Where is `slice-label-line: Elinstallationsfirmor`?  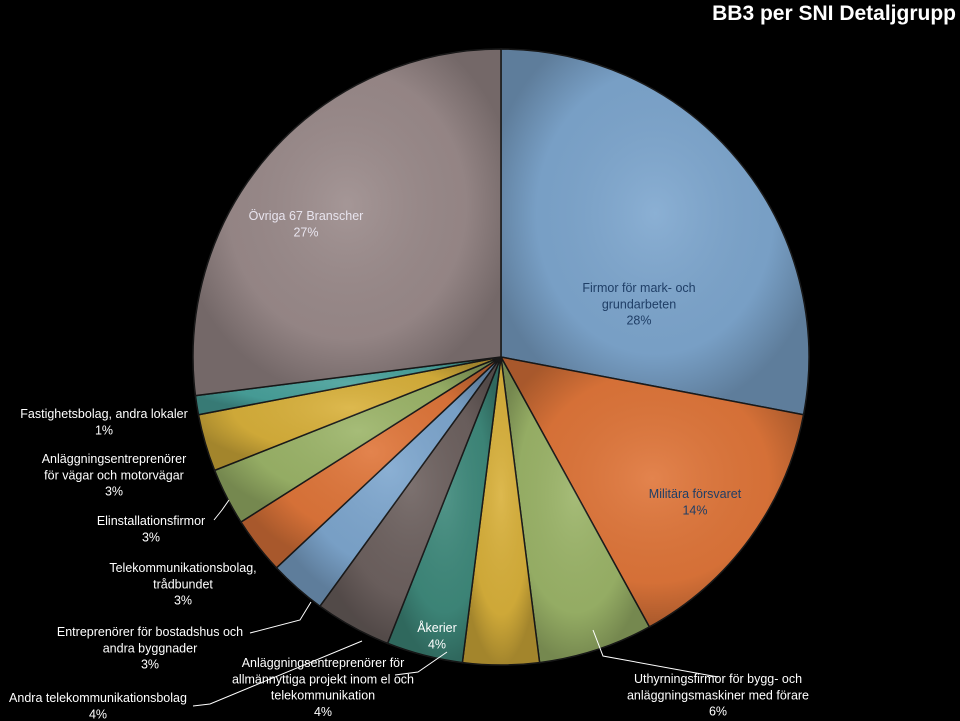
slice-label-line: Elinstallationsfirmor is located at coordinates (151, 521).